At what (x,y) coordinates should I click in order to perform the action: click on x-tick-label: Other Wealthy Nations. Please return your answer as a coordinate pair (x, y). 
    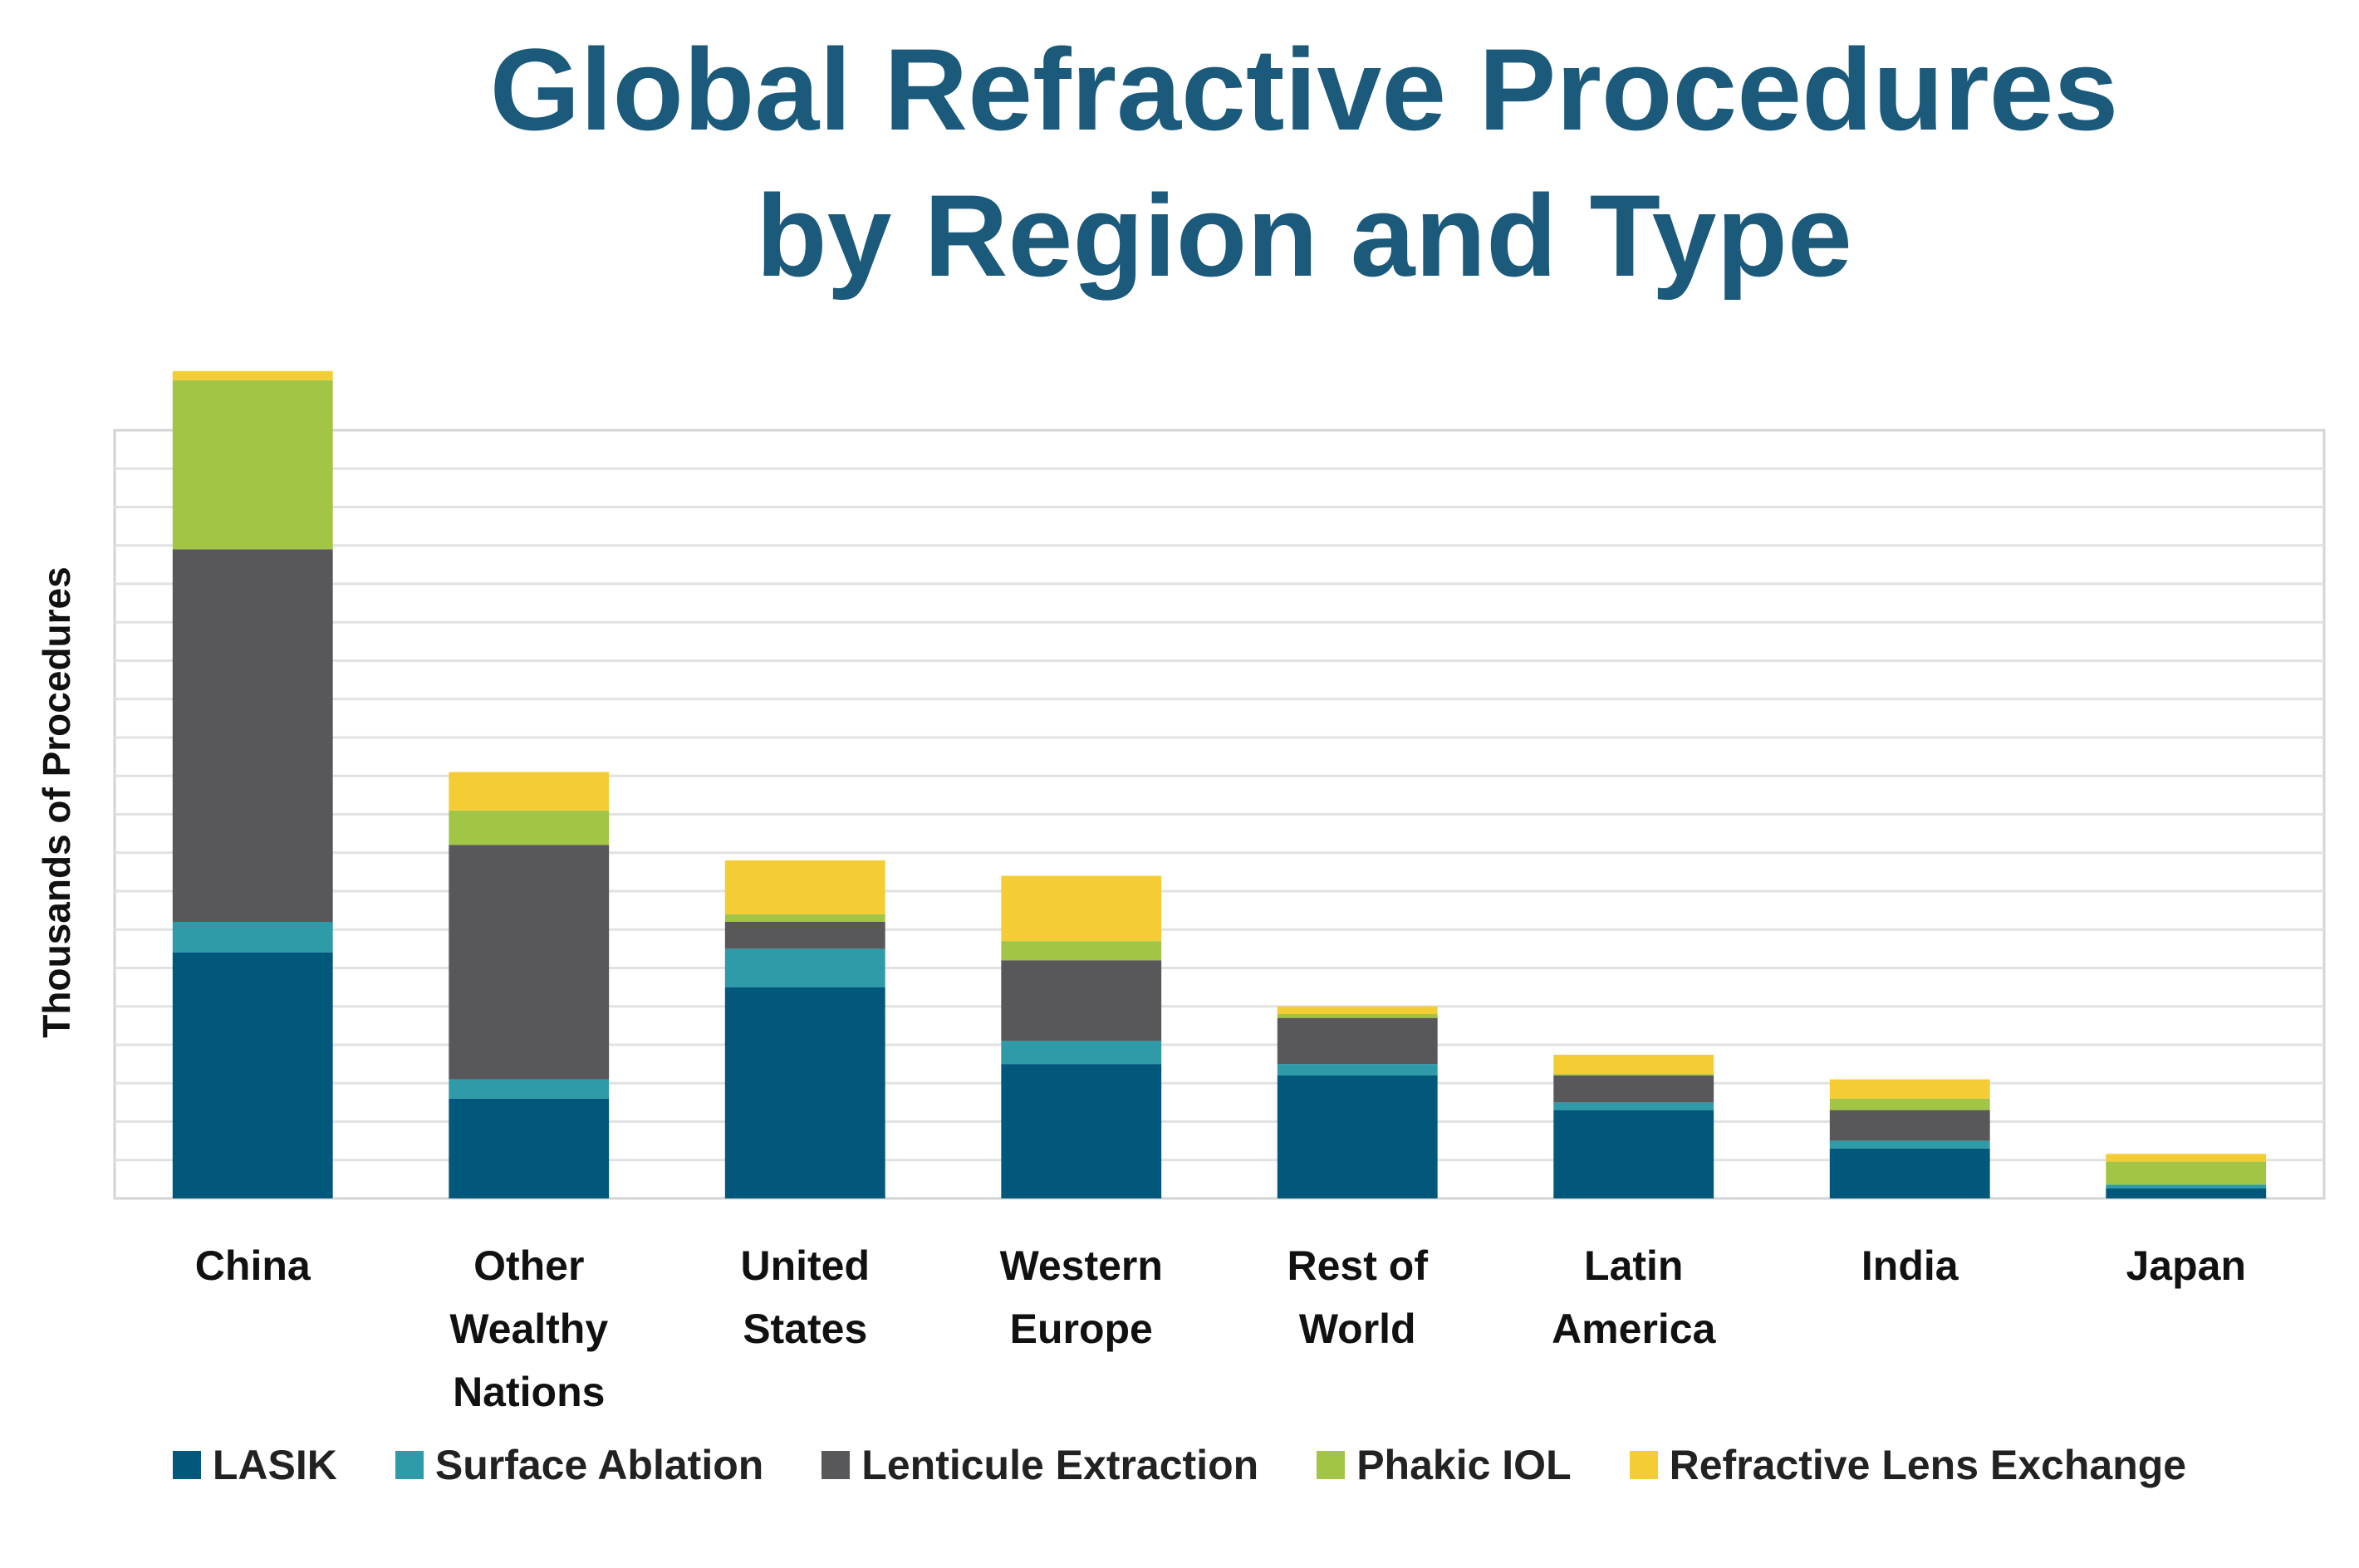
    Looking at the image, I should click on (529, 1328).